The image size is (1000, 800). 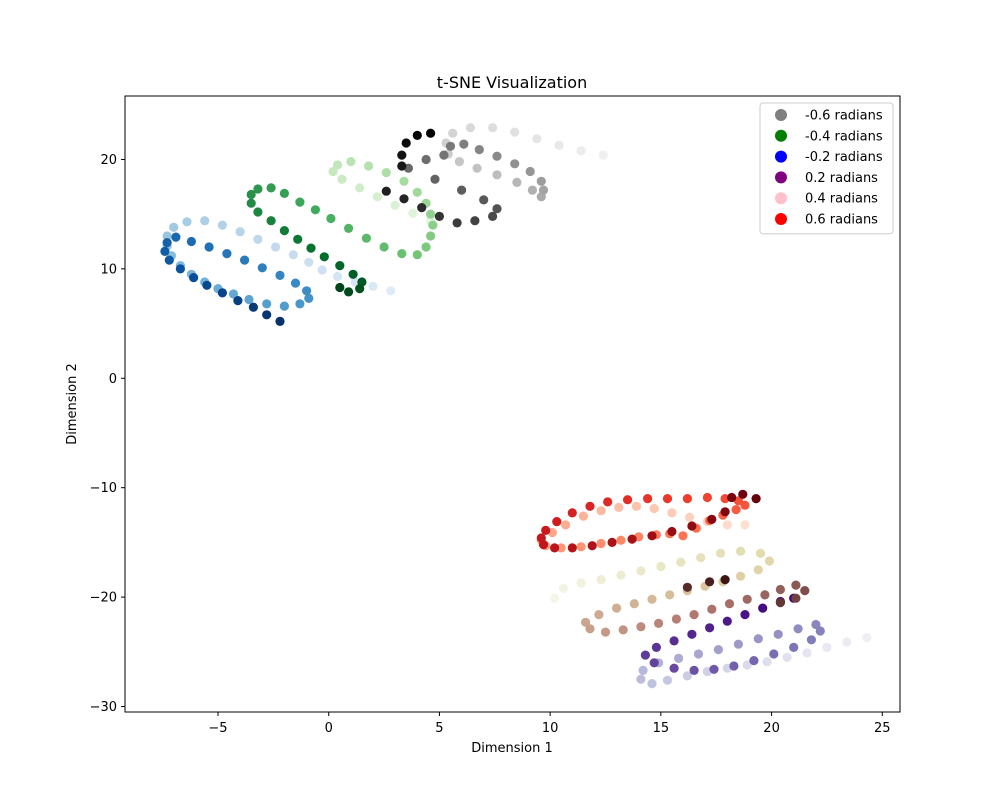 What do you see at coordinates (844, 116) in the screenshot?
I see `legend-label: -0.6 radians` at bounding box center [844, 116].